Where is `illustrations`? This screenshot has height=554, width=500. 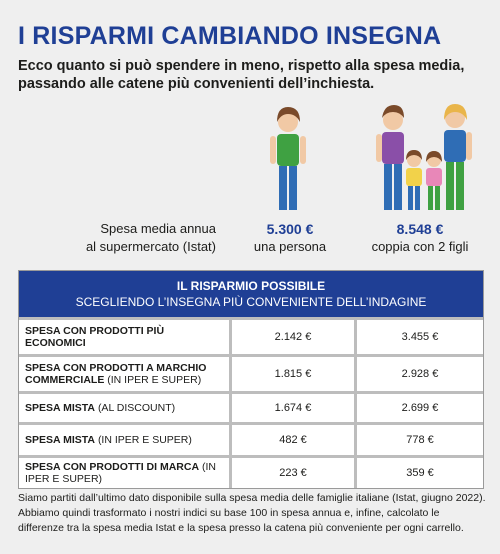 illustrations is located at coordinates (371, 157).